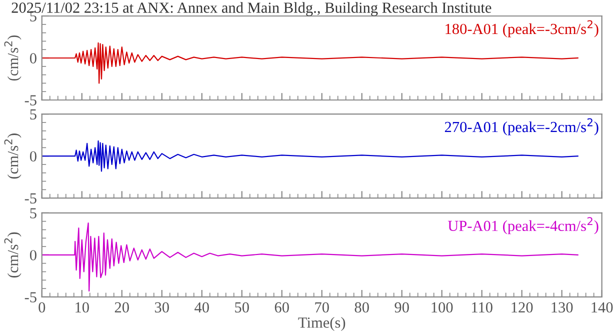 Image resolution: width=616 pixels, height=334 pixels. Describe the element at coordinates (242, 307) in the screenshot. I see `x-tick-label: 50` at that location.